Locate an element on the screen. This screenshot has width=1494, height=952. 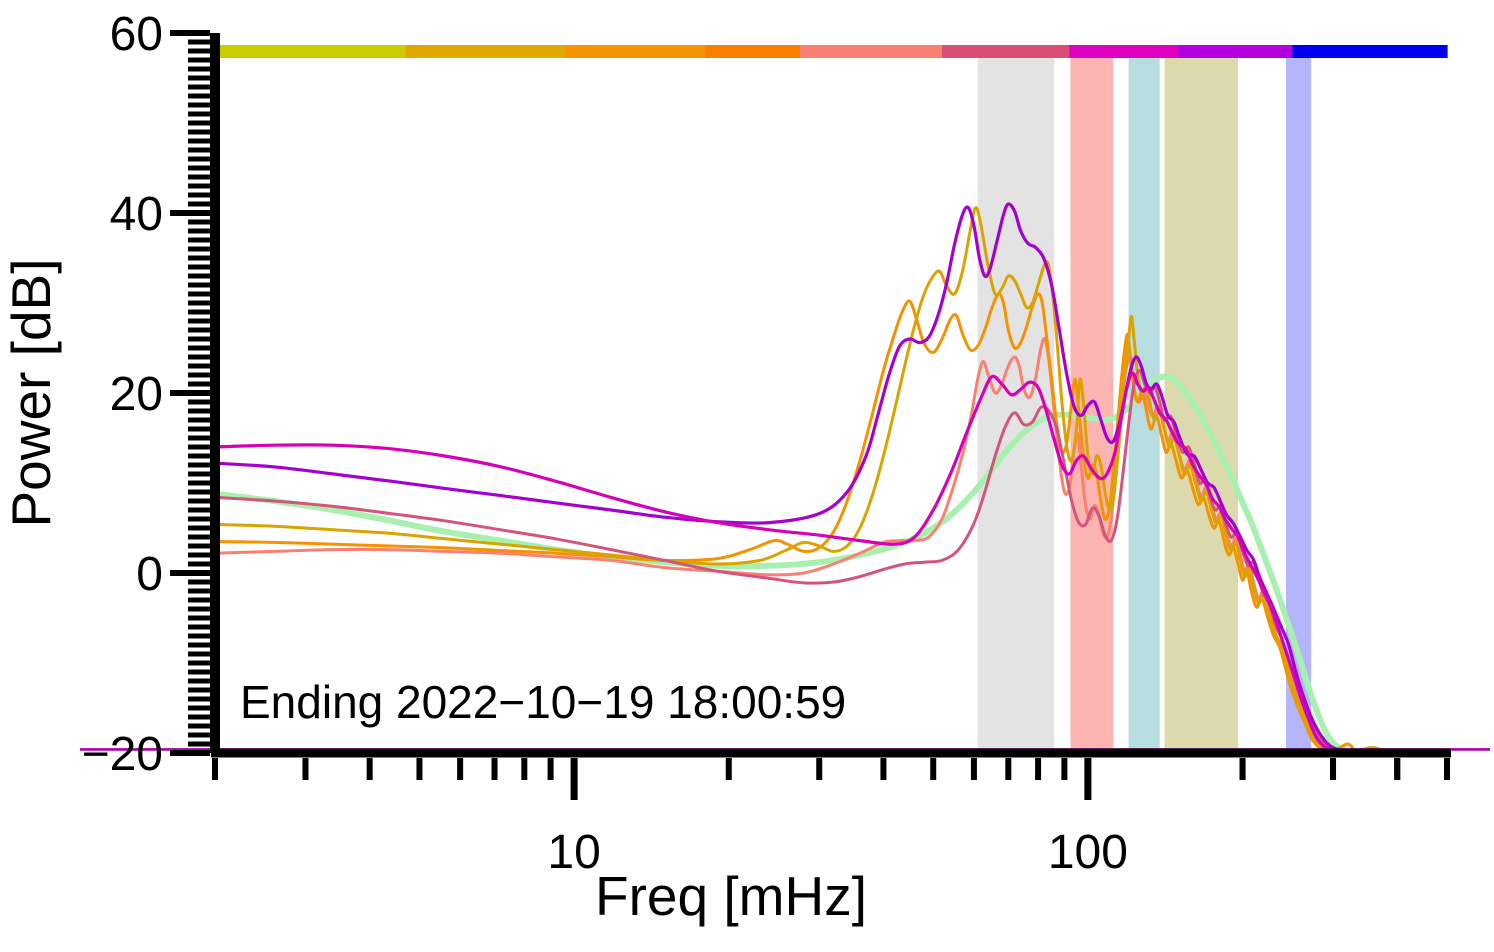
y-tick-label-4: −20 is located at coordinates (122, 754).